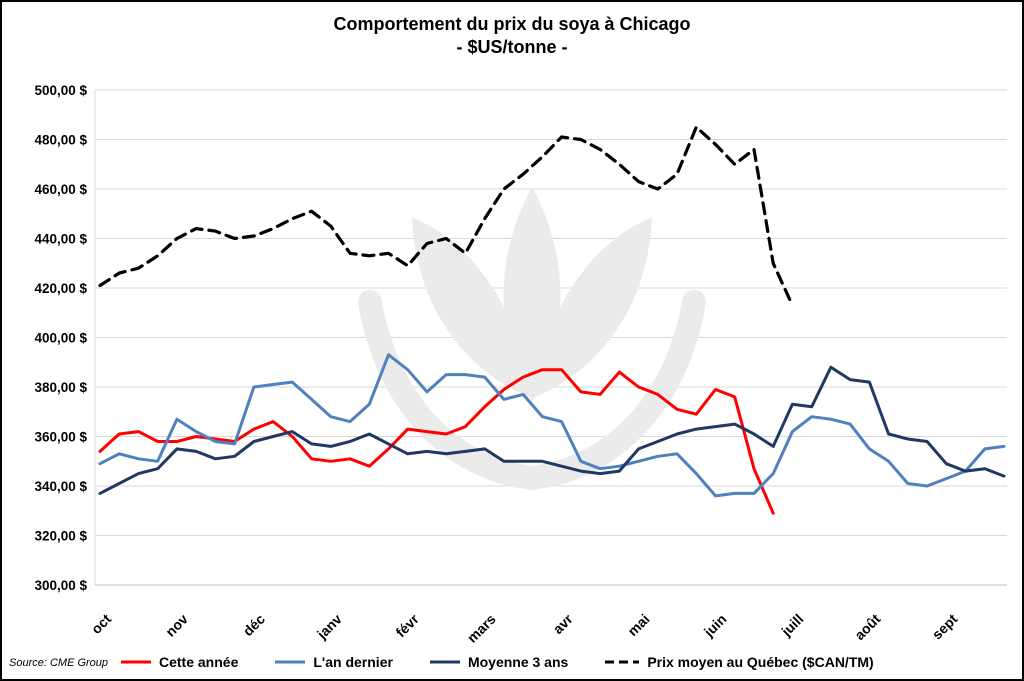  What do you see at coordinates (60, 437) in the screenshot?
I see `y-tick-label: 360,00 $` at bounding box center [60, 437].